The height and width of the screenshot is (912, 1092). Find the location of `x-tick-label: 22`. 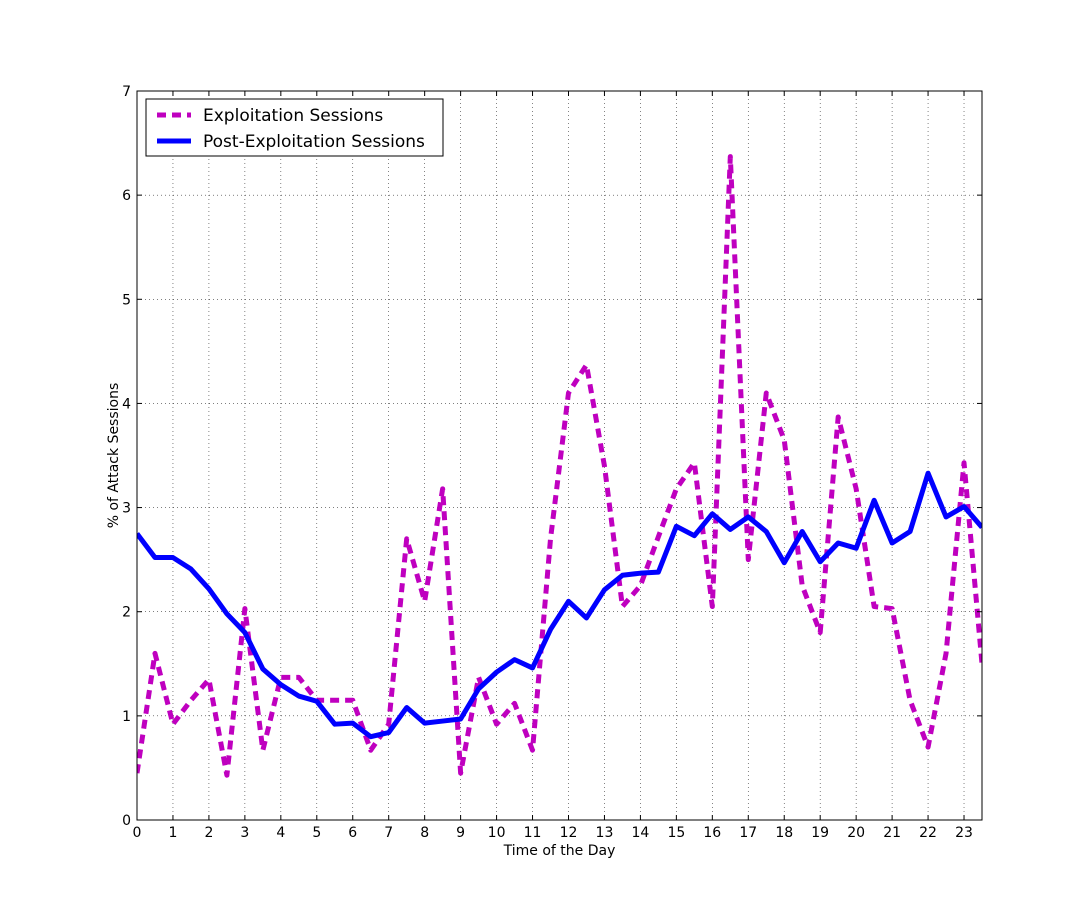

x-tick-label: 22 is located at coordinates (928, 833).